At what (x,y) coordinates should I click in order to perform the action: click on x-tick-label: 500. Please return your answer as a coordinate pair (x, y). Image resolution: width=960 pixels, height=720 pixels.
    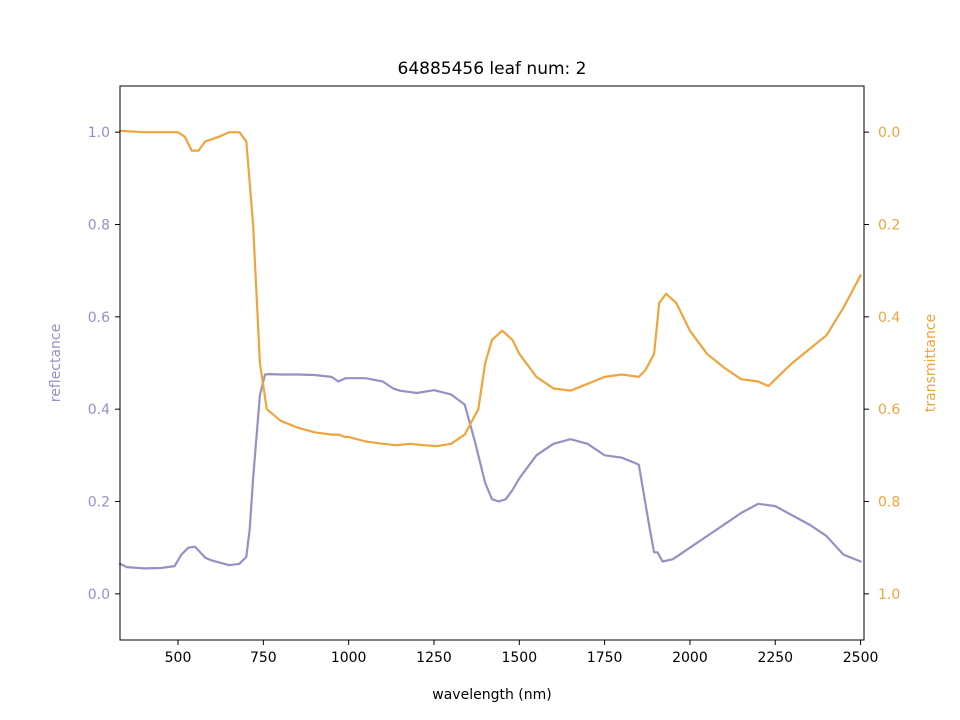
    Looking at the image, I should click on (178, 658).